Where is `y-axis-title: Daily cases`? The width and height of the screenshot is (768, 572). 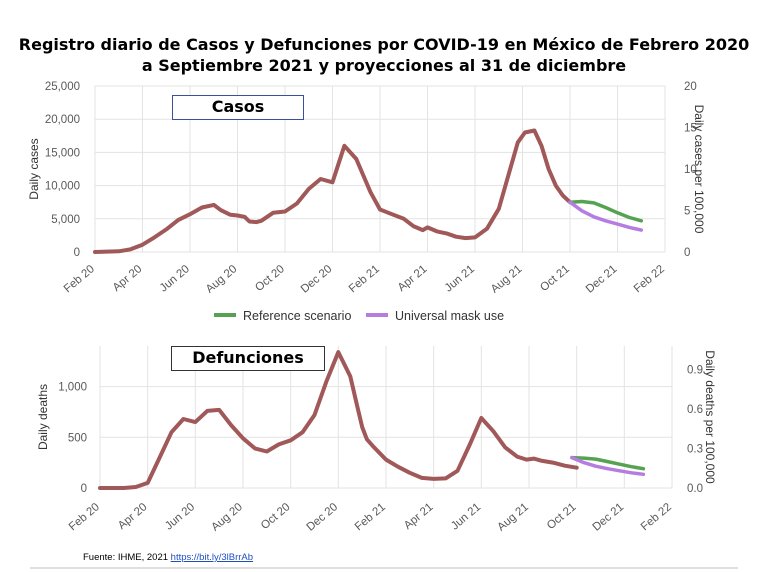
y-axis-title: Daily cases is located at coordinates (34, 168).